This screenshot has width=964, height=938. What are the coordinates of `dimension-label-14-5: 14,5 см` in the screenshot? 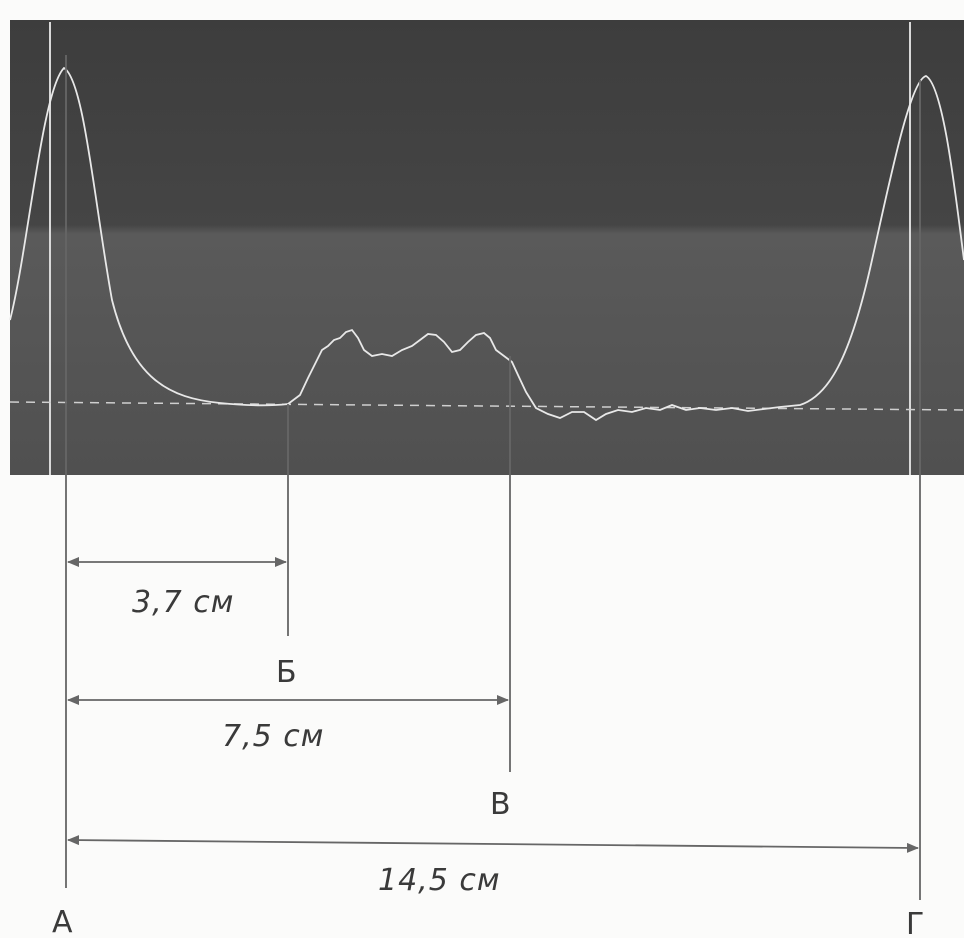 It's located at (439, 880).